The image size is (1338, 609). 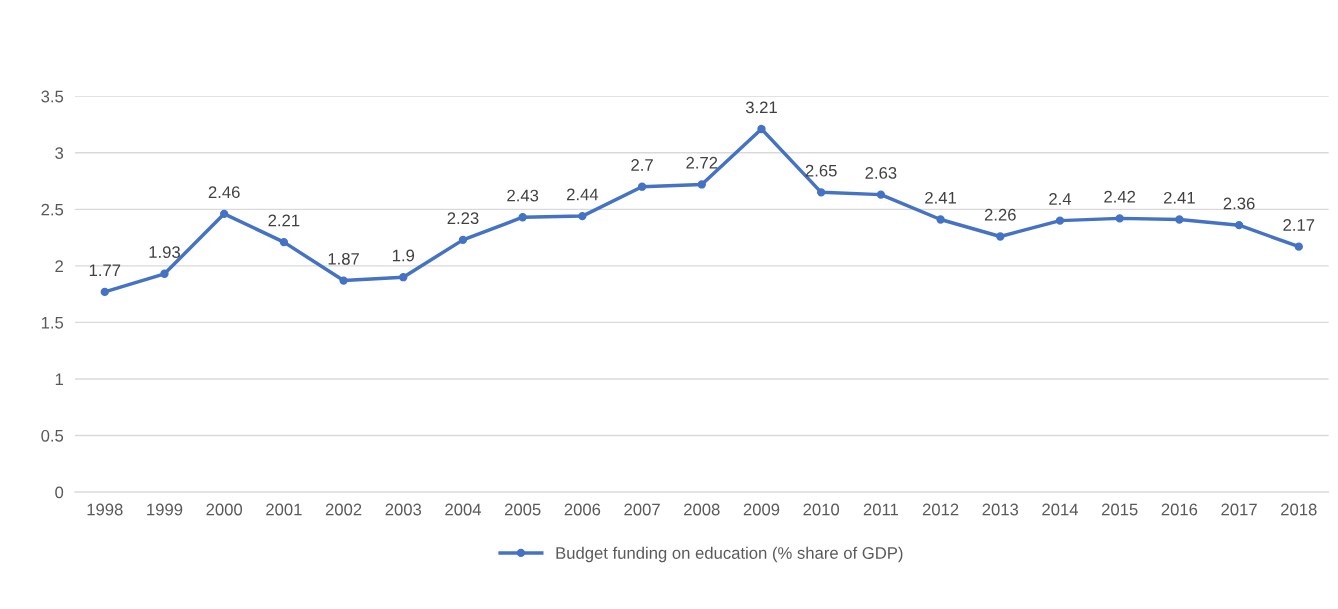 I want to click on x-tick-label: 2003, so click(x=403, y=509).